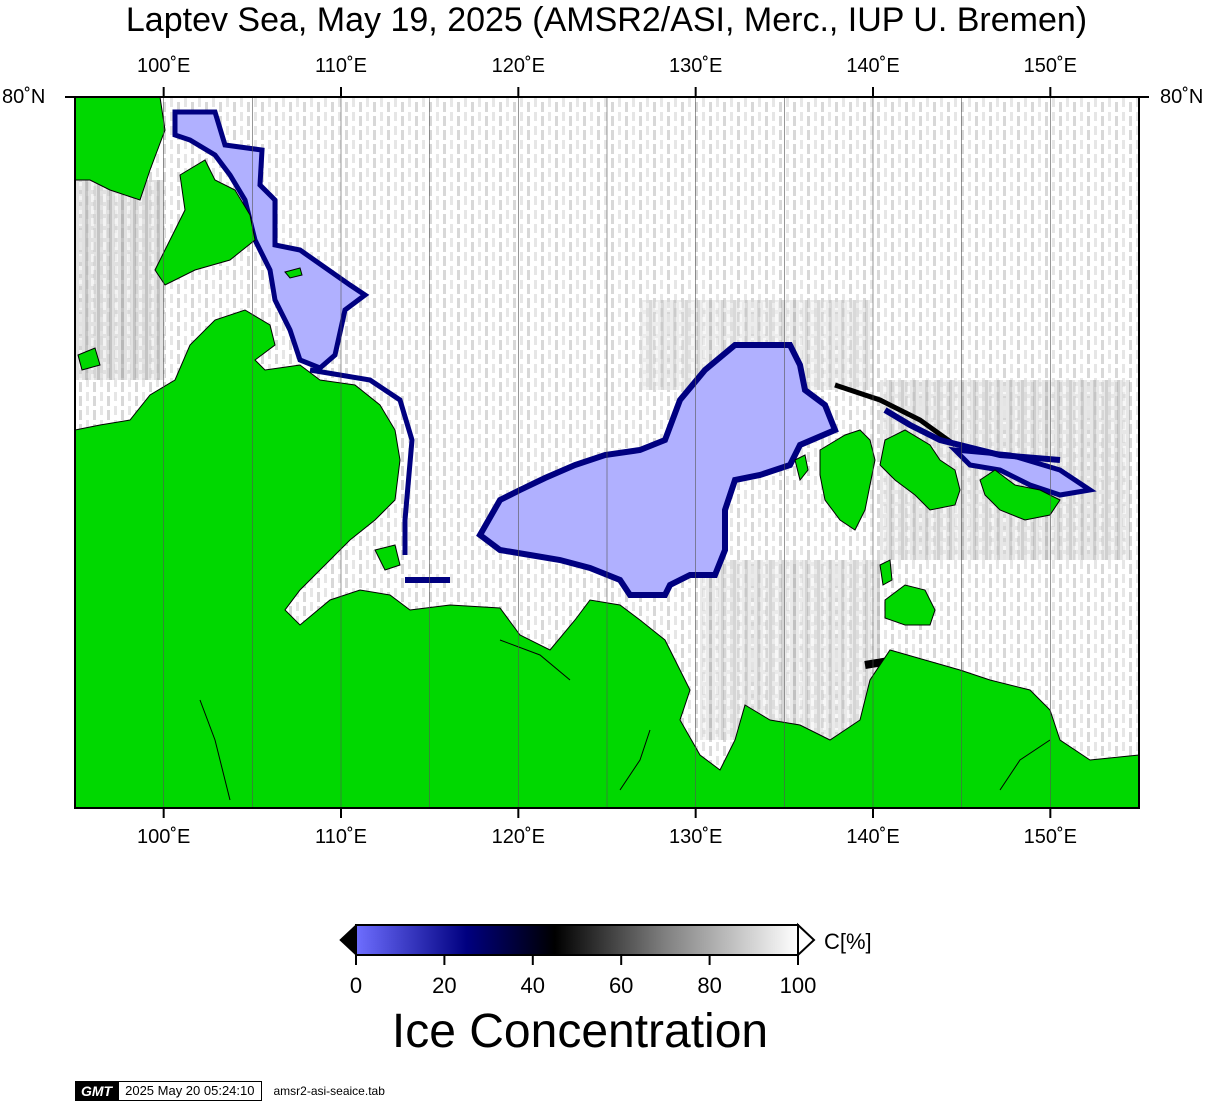 Image resolution: width=1213 pixels, height=1104 pixels. Describe the element at coordinates (580, 1031) in the screenshot. I see `colorbar-title: Ice Concentration` at that location.